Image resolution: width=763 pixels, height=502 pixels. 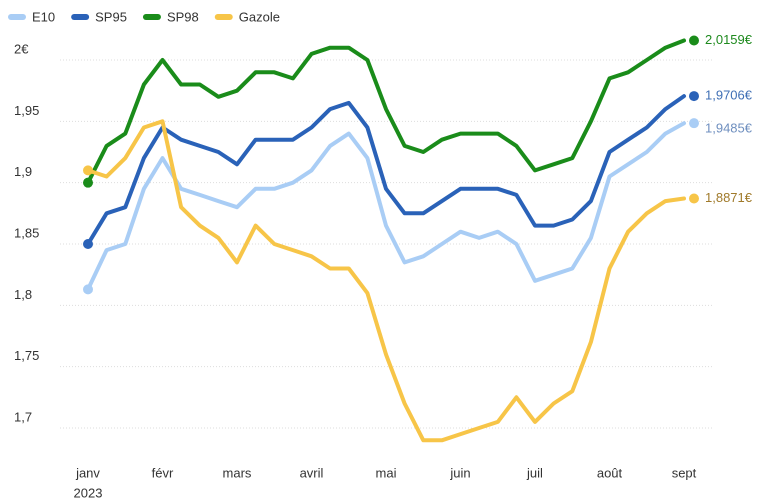 I want to click on x-year-label: 2023, so click(x=88, y=492).